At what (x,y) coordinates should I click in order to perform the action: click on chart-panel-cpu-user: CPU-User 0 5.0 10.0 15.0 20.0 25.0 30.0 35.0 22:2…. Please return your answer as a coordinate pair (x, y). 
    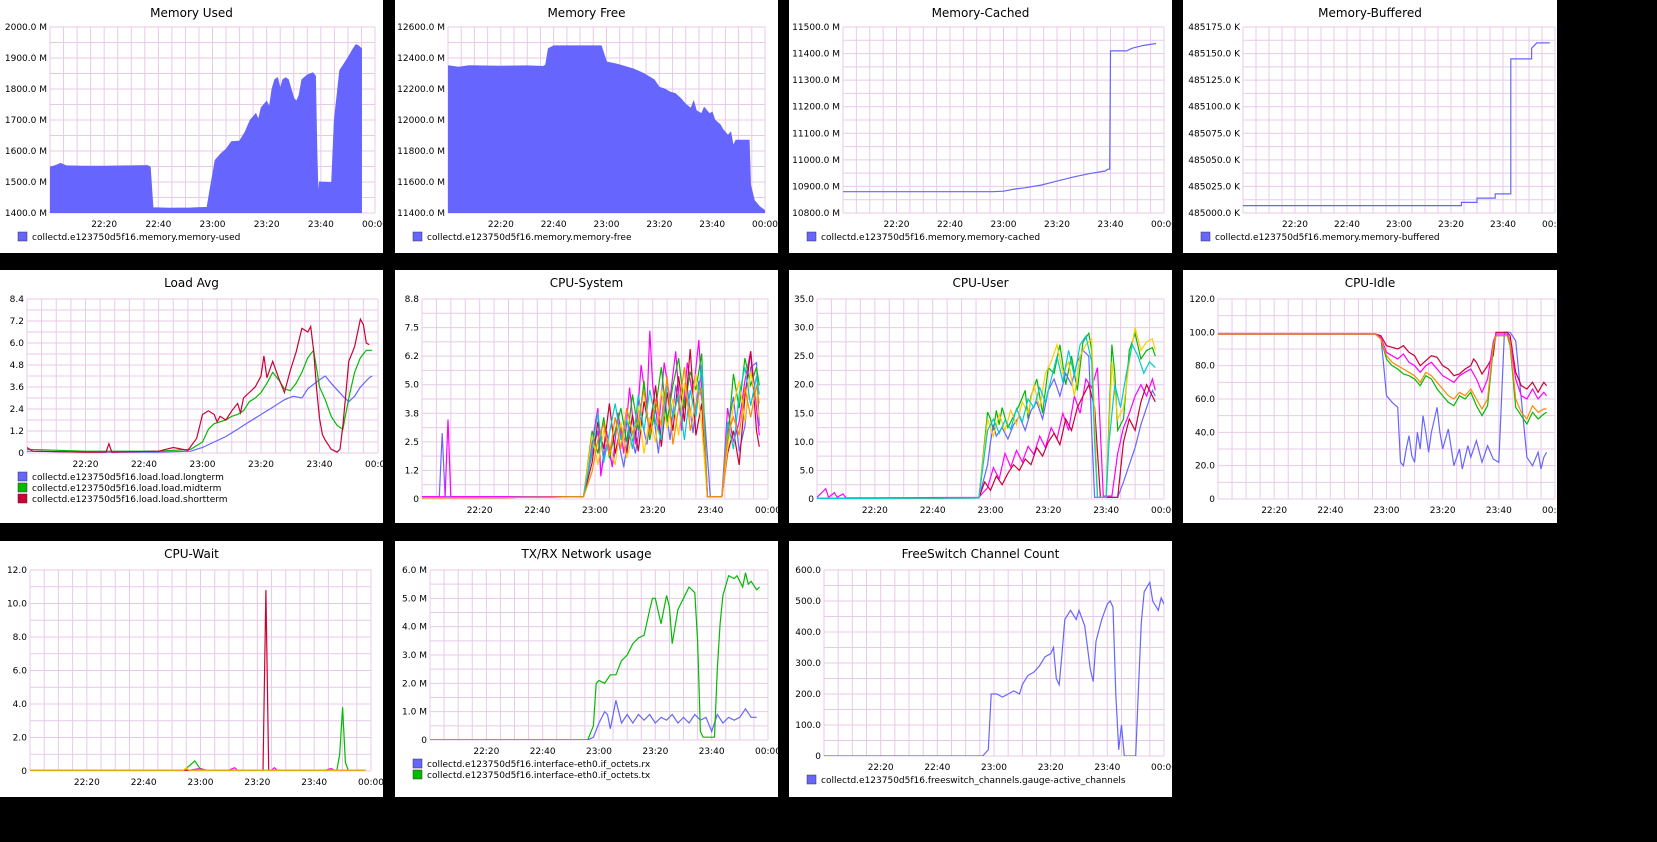
    Looking at the image, I should click on (980, 396).